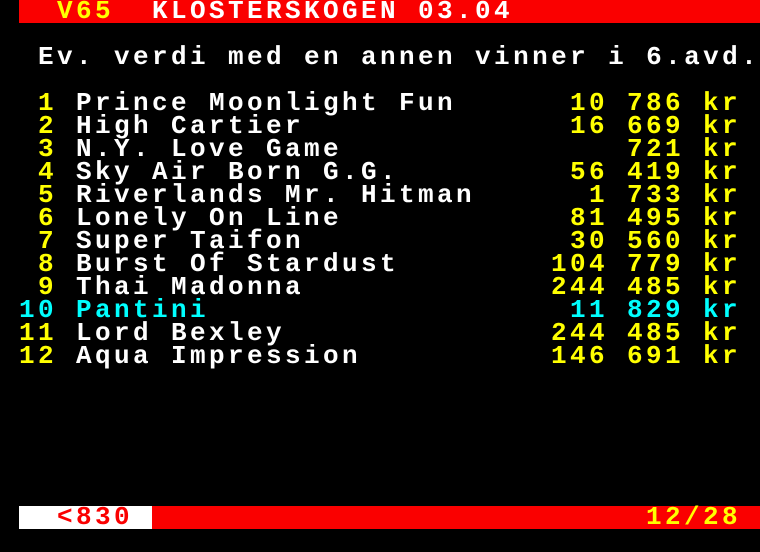  I want to click on horse-name: Riverlands Mr. Hitman, so click(276, 195).